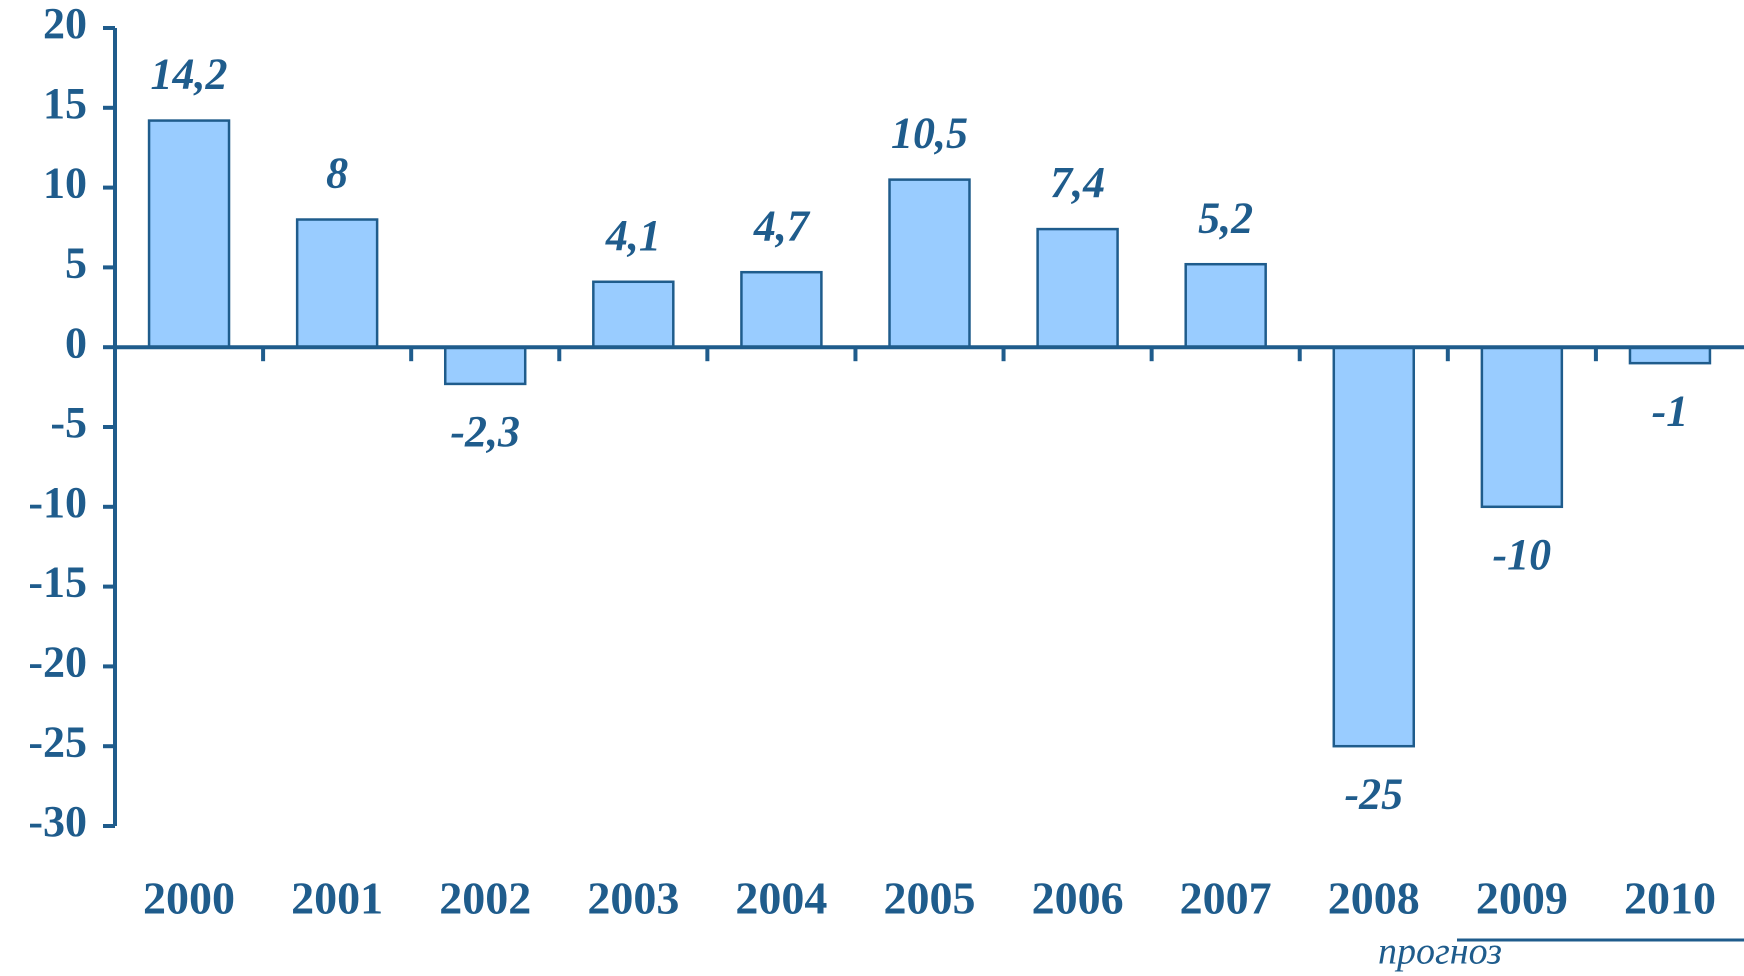 This screenshot has height=976, width=1744. What do you see at coordinates (781, 898) in the screenshot?
I see `x-tick-label: 2004` at bounding box center [781, 898].